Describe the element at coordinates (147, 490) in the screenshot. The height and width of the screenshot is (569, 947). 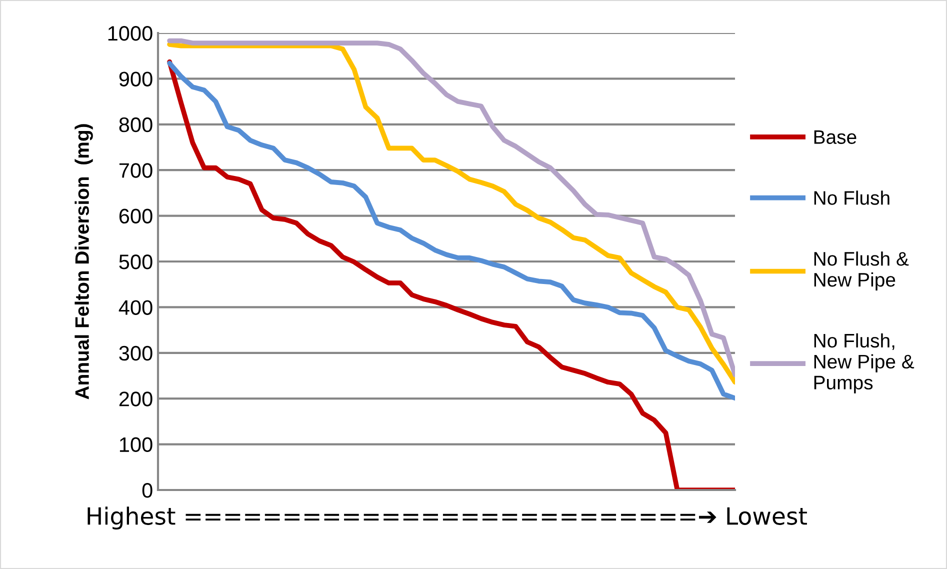
I see `y-tick-label: 0` at that location.